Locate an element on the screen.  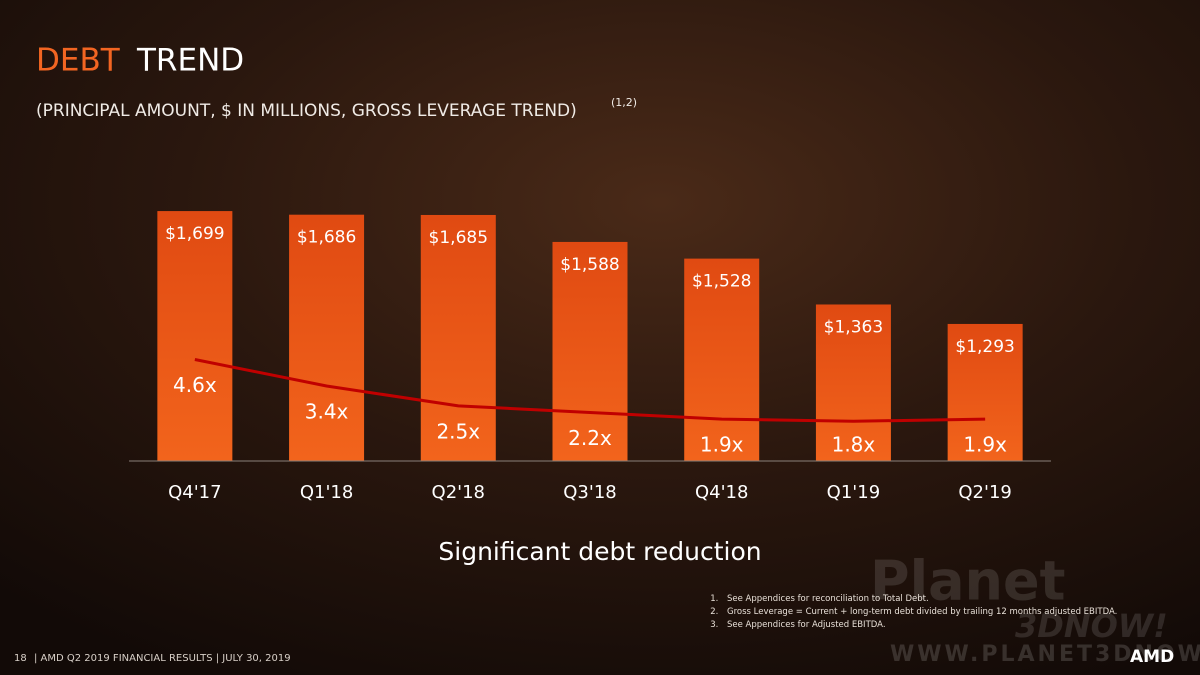
watermark: WWW.PLANET3DNOW is located at coordinates (1045, 654).